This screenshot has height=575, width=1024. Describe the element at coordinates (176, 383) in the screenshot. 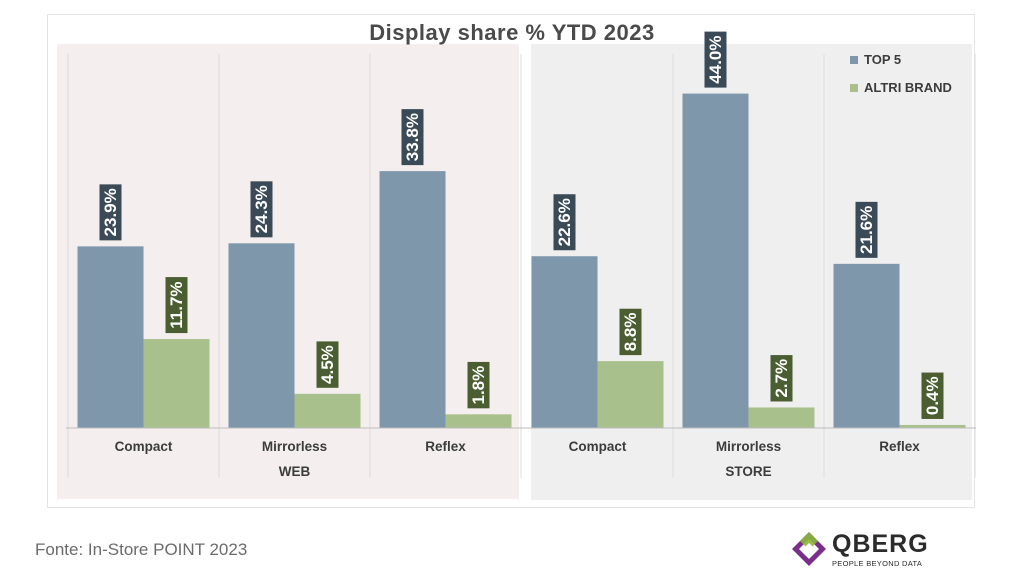

I see `bar-web-compact-altri` at that location.